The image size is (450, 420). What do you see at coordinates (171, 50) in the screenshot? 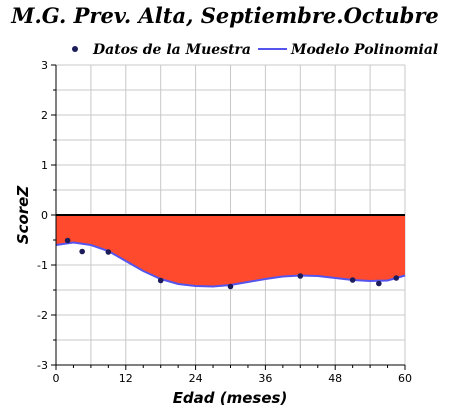
I see `legend-label-sample: Datos de la Muestra` at bounding box center [171, 50].